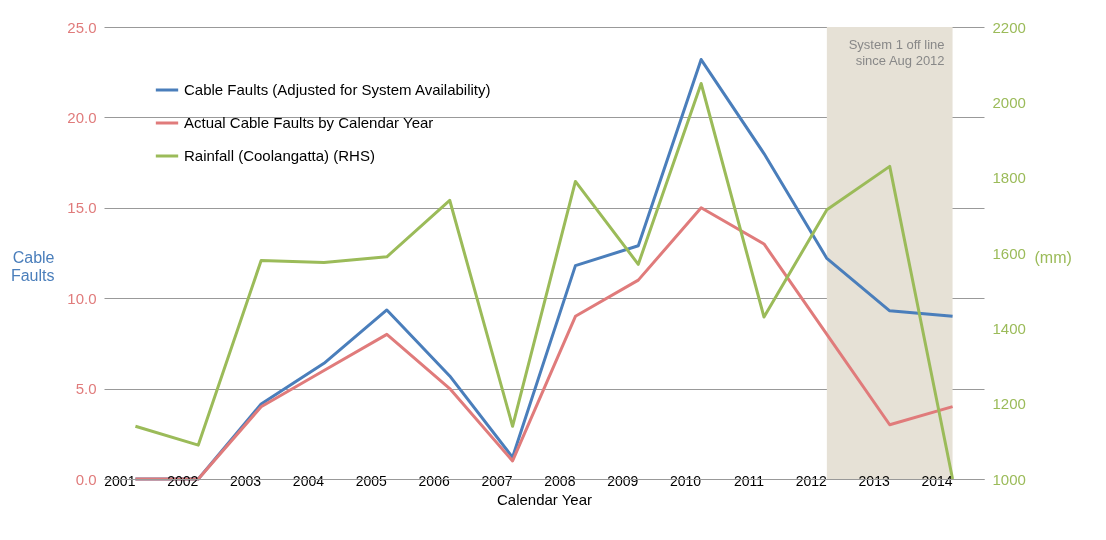 Image resolution: width=1106 pixels, height=540 pixels. Describe the element at coordinates (1009, 178) in the screenshot. I see `y2-tick-label: 1800` at that location.